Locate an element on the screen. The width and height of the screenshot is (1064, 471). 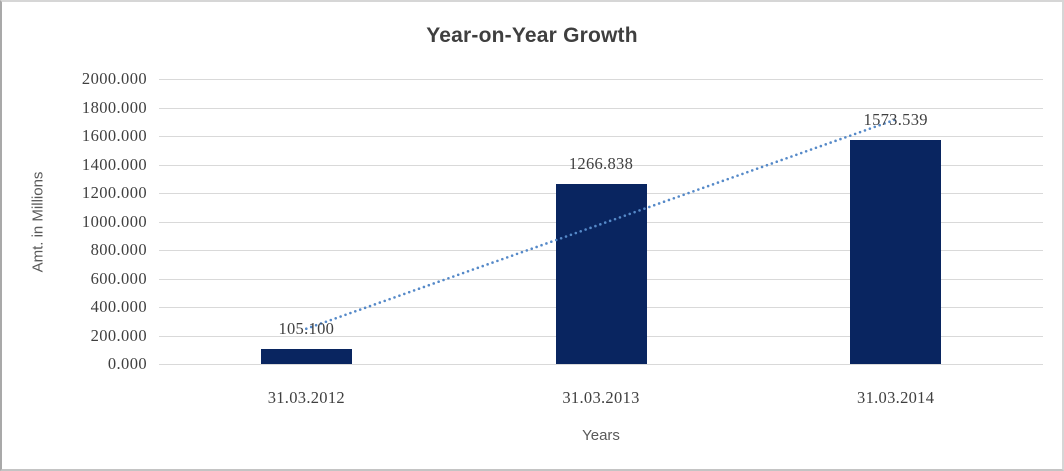
x-category-label: 31.03.2014 is located at coordinates (896, 397).